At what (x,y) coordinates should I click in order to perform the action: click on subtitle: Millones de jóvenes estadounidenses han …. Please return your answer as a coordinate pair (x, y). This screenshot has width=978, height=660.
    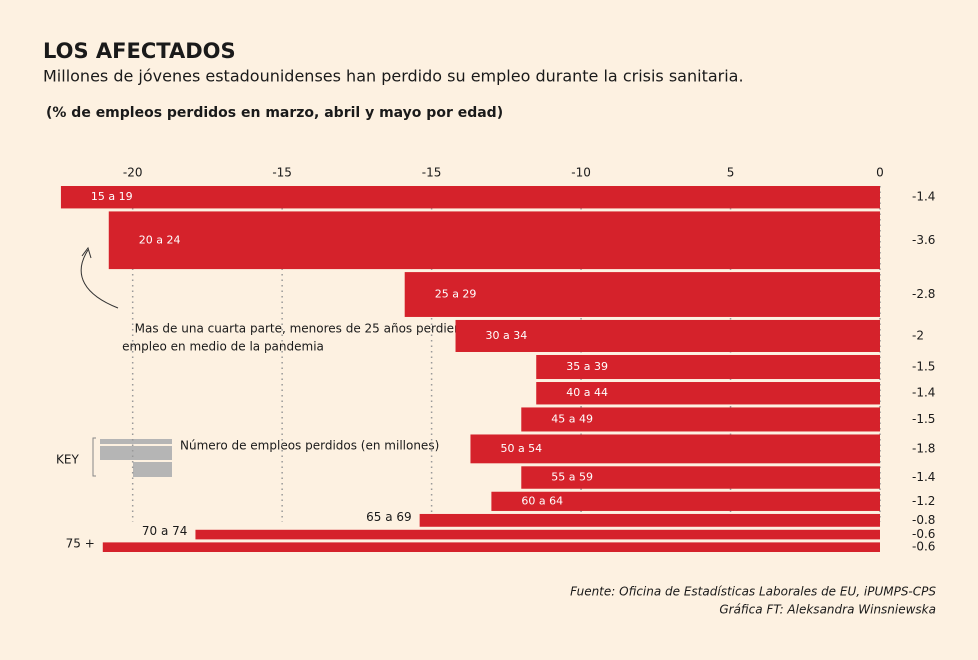
    Looking at the image, I should click on (393, 76).